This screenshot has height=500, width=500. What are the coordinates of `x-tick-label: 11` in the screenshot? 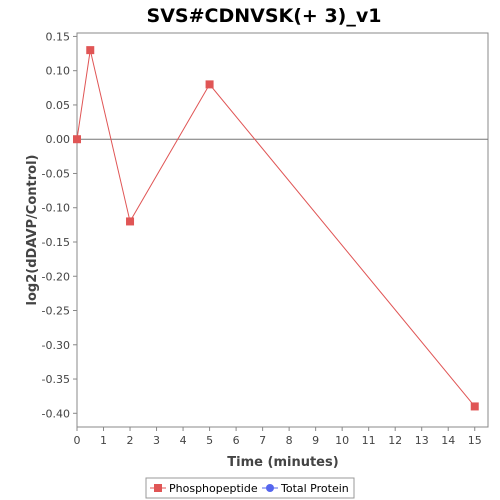 It's located at (369, 440).